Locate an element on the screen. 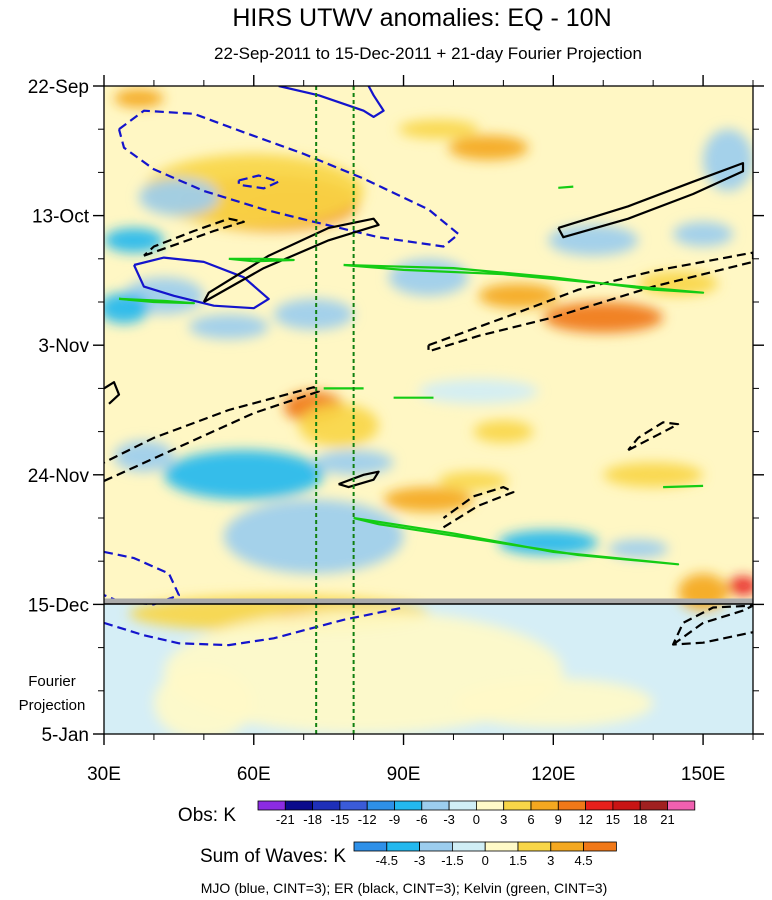 The width and height of the screenshot is (772, 900). obs-legend-label-11: 12 is located at coordinates (585, 819).